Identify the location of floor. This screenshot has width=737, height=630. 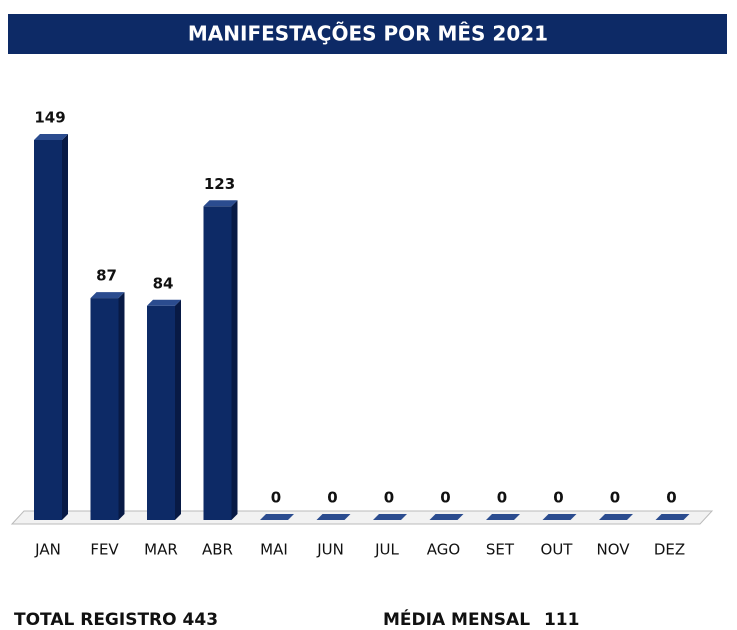
(362, 517).